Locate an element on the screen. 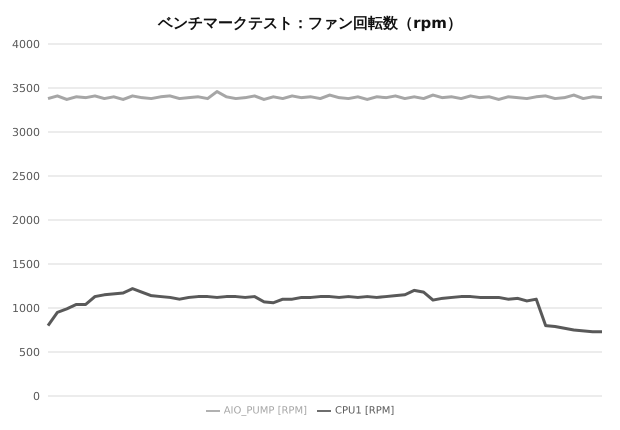  y-tick-label: 4000 is located at coordinates (26, 44).